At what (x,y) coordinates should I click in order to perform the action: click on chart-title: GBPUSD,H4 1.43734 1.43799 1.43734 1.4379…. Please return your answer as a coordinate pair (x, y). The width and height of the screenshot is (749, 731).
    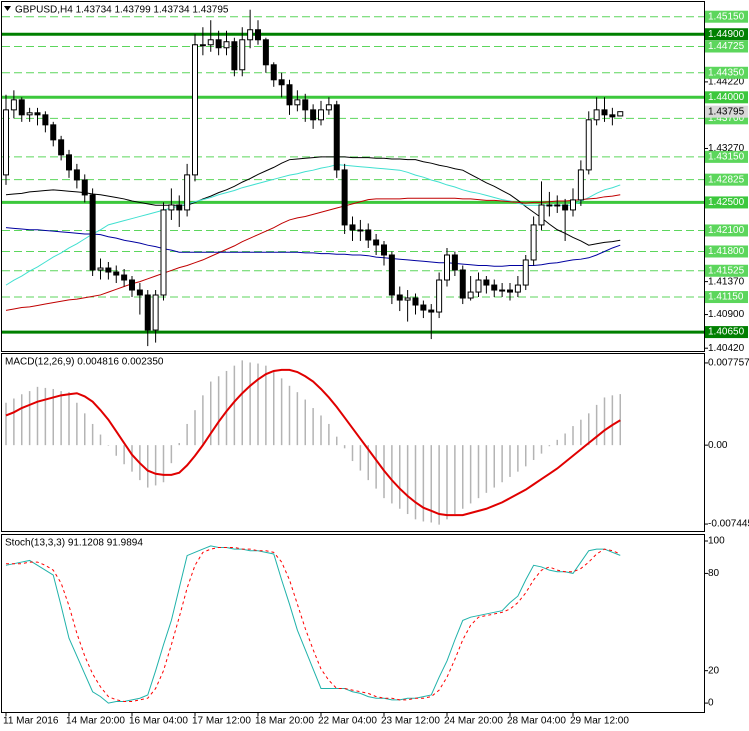
    Looking at the image, I should click on (122, 10).